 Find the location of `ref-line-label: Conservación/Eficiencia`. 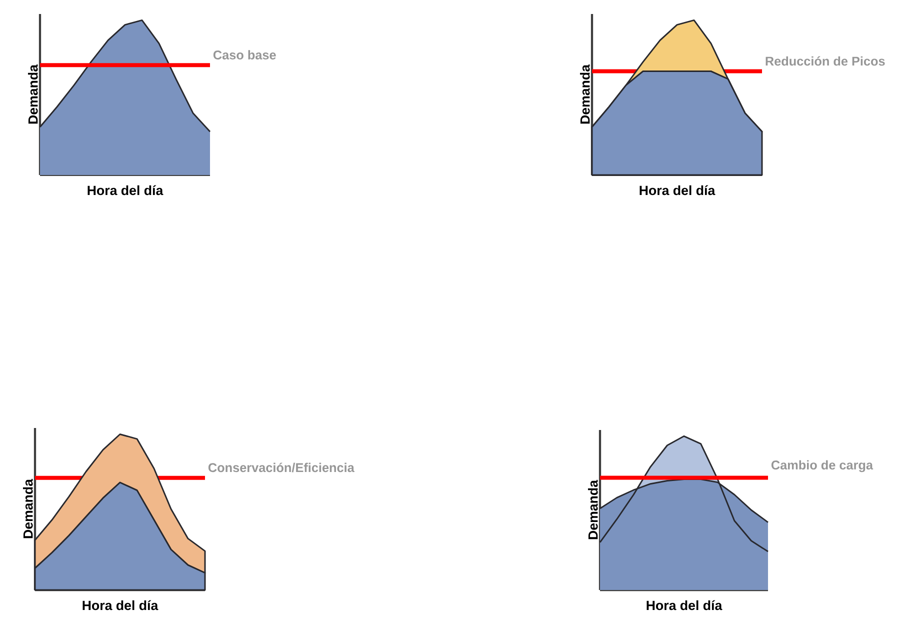

ref-line-label: Conservación/Eficiencia is located at coordinates (281, 467).